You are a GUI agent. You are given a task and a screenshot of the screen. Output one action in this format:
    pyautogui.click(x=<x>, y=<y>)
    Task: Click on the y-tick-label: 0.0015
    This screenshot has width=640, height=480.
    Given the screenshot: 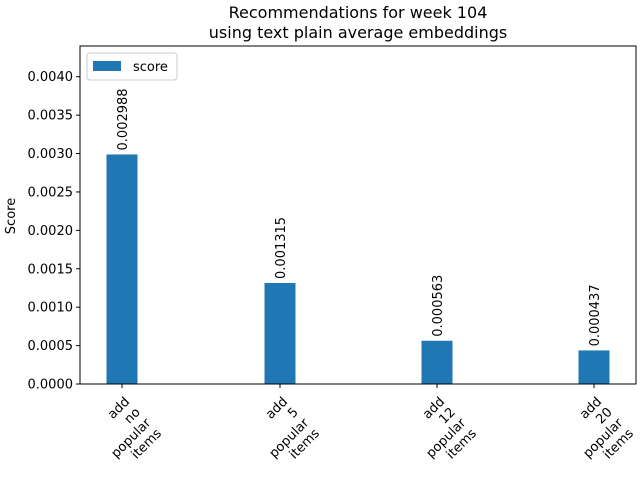 What is the action you would take?
    pyautogui.click(x=51, y=269)
    